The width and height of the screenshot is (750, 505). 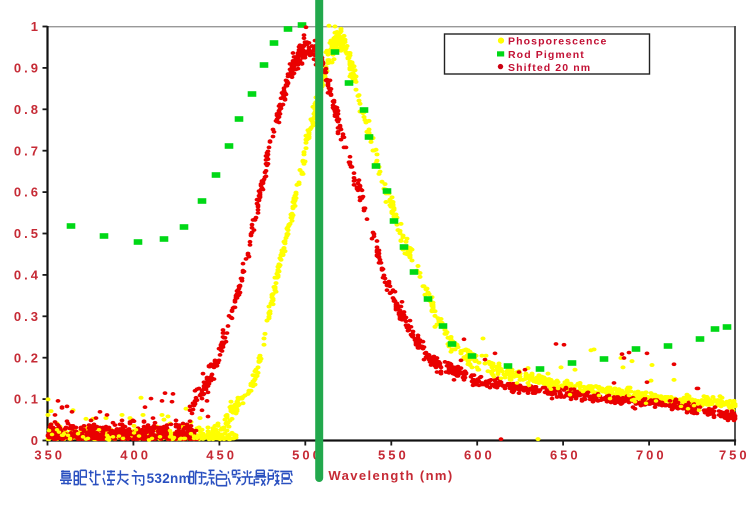 I want to click on svg-text: Shifted 20 nm, so click(x=549, y=68).